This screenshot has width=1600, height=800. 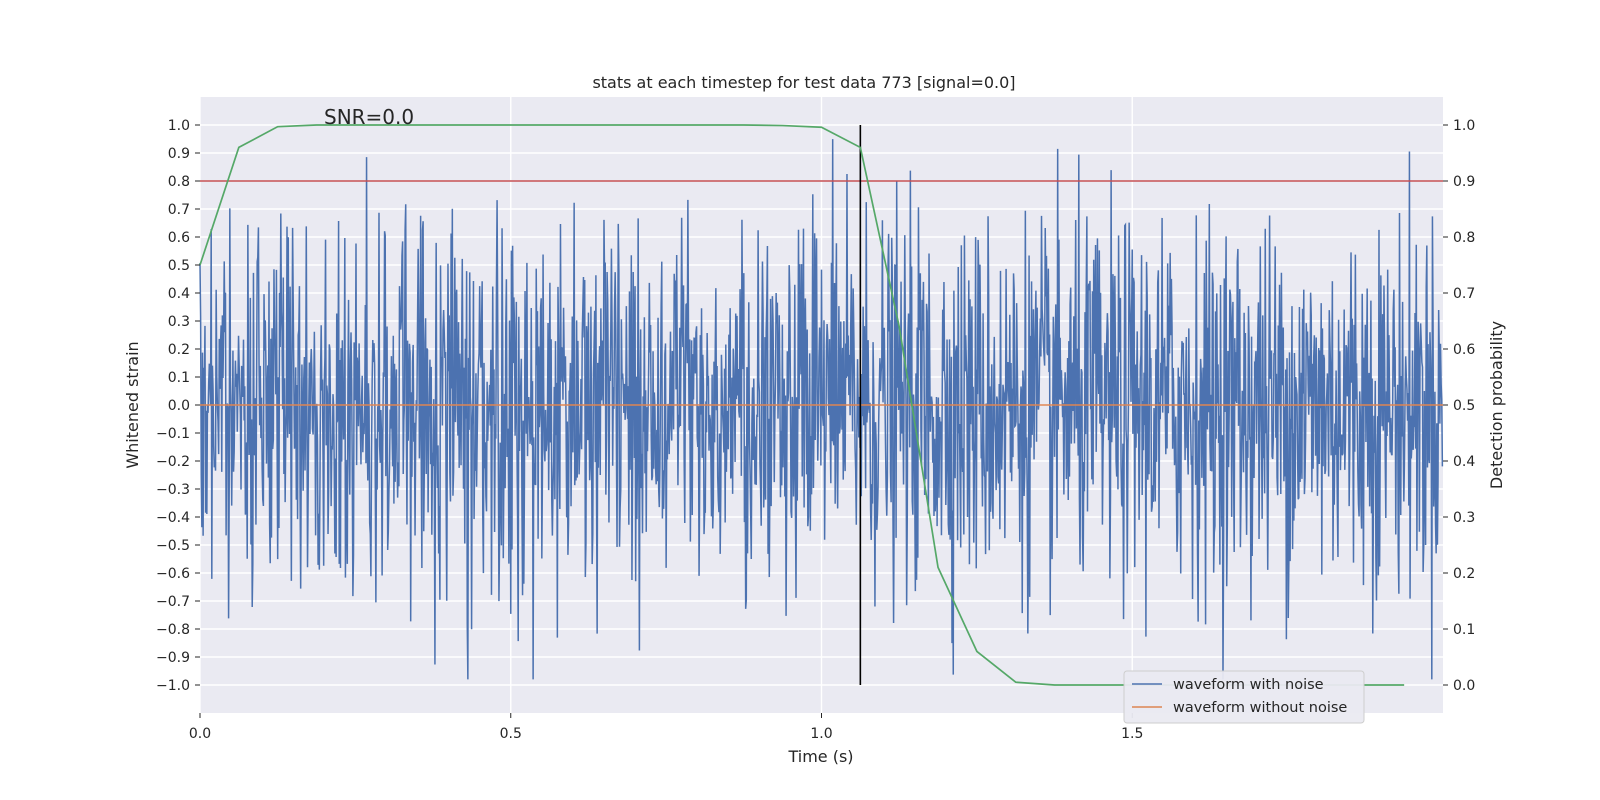 What do you see at coordinates (179, 350) in the screenshot?
I see `y-tick-label: 0.2` at bounding box center [179, 350].